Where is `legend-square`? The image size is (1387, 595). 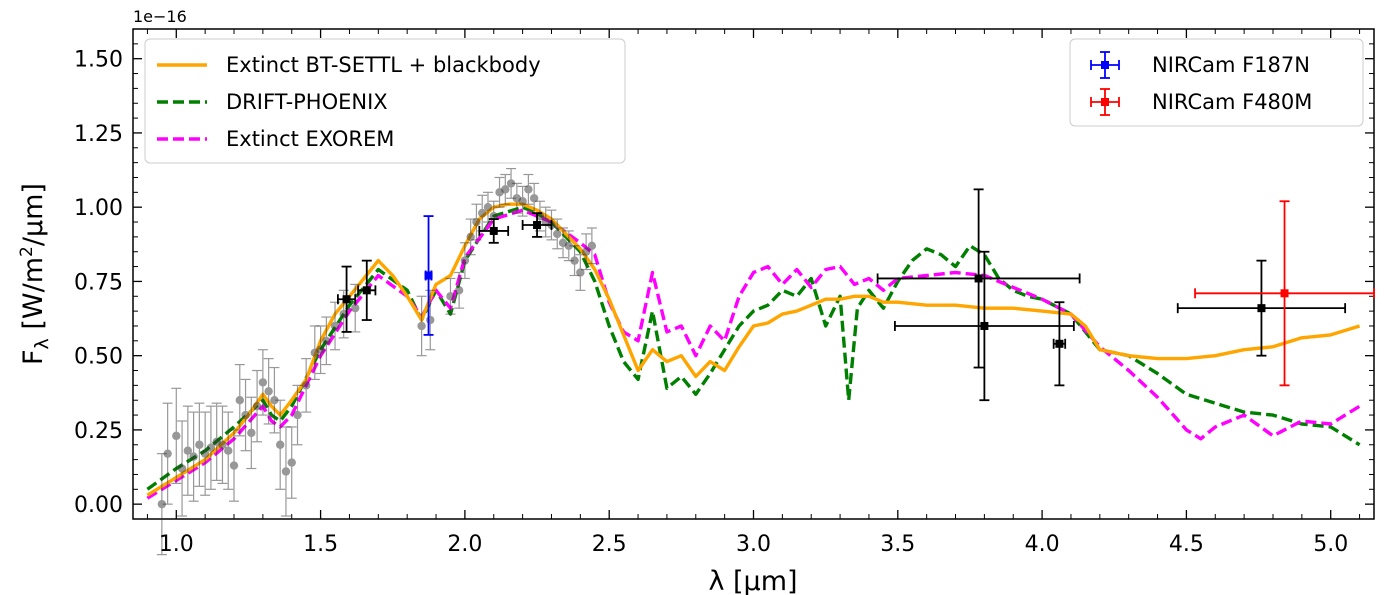 legend-square is located at coordinates (1105, 102).